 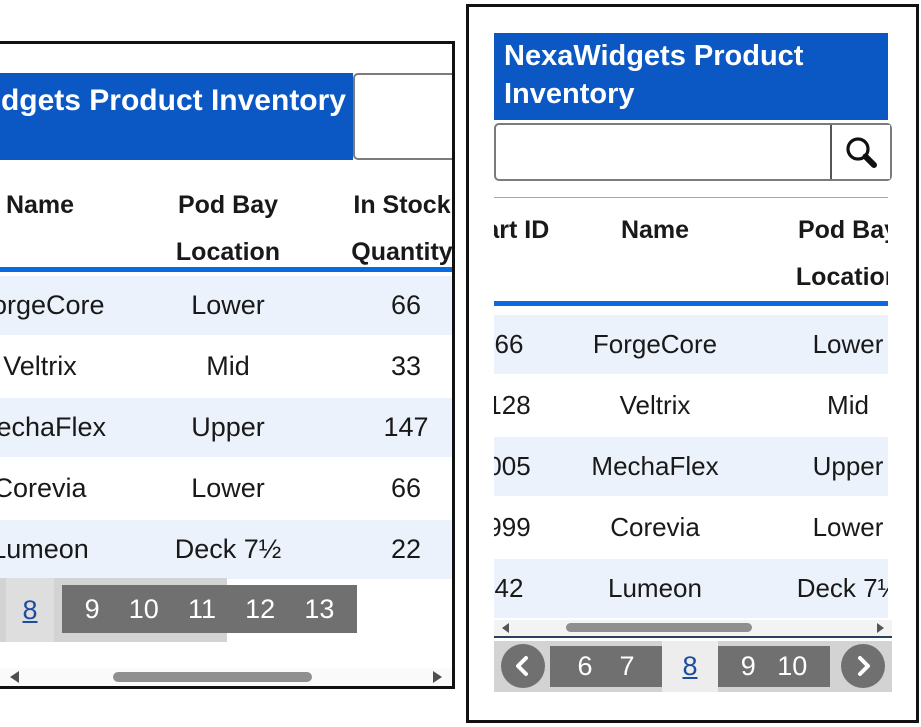 I want to click on search-button, so click(x=861, y=152).